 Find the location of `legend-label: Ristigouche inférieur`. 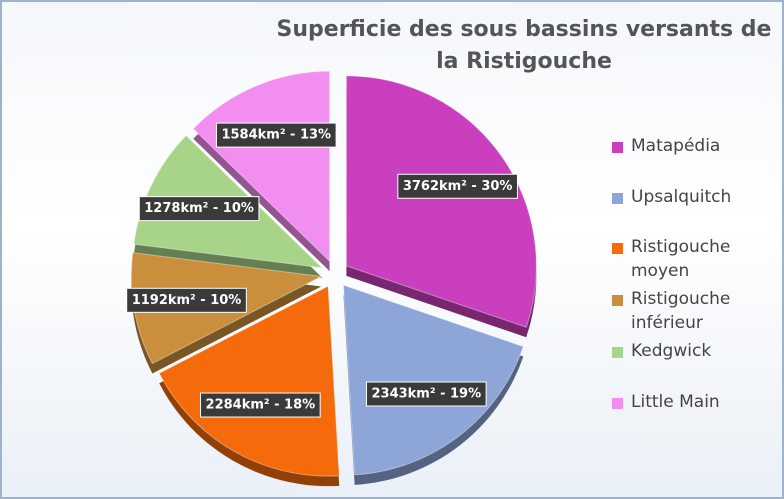

legend-label: Ristigouche inférieur is located at coordinates (681, 311).